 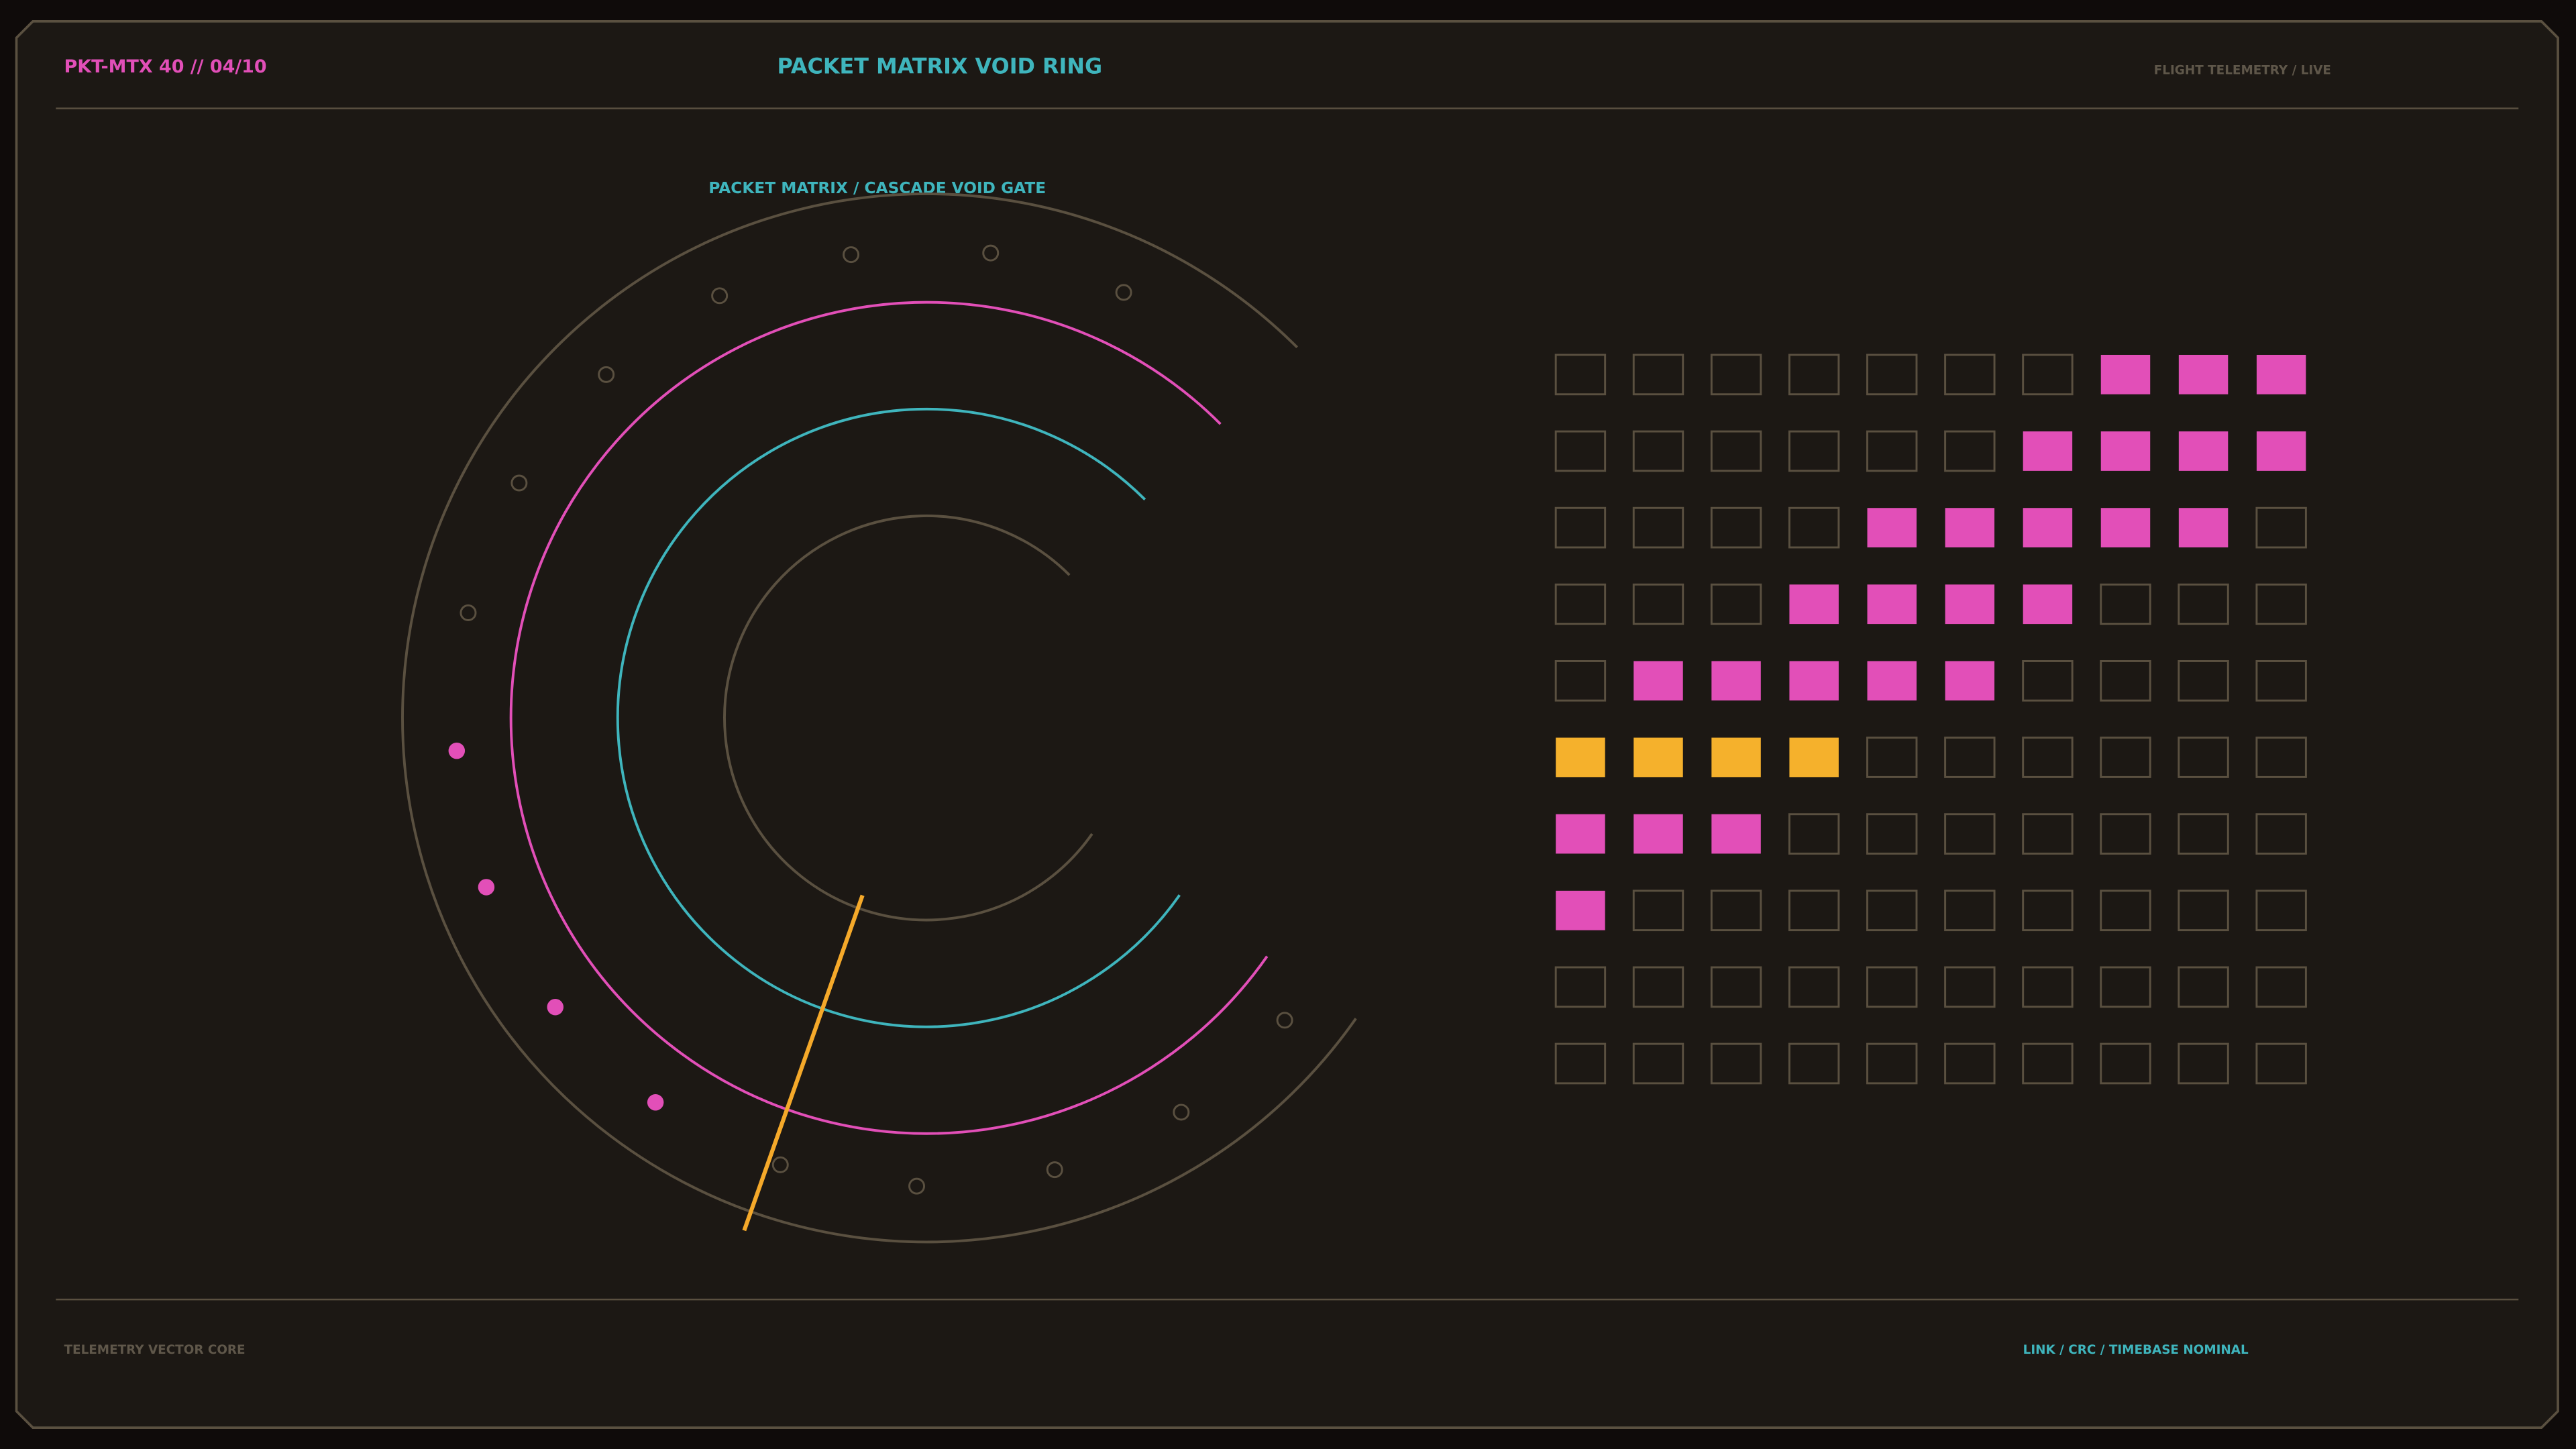 What do you see at coordinates (939, 65) in the screenshot?
I see `header-title: PACKET MATRIX VOID RING` at bounding box center [939, 65].